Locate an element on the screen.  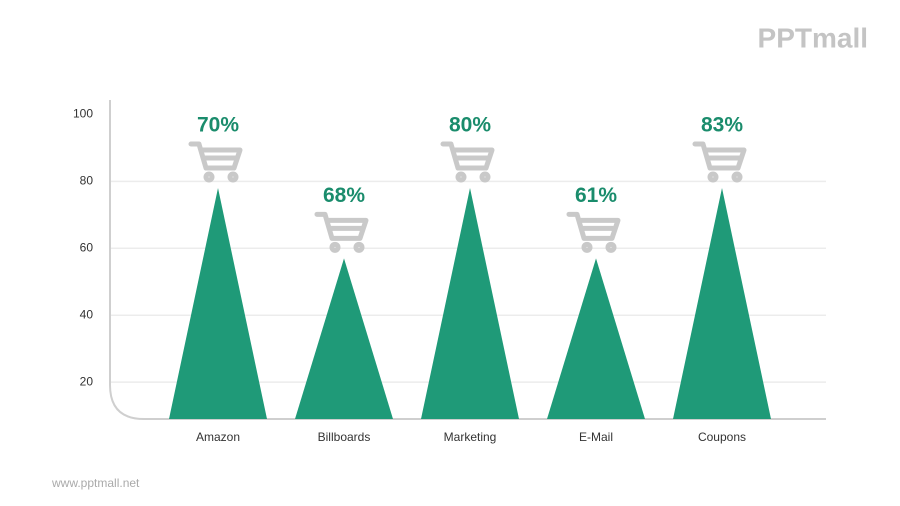
y-tick-label: 40 is located at coordinates (87, 314).